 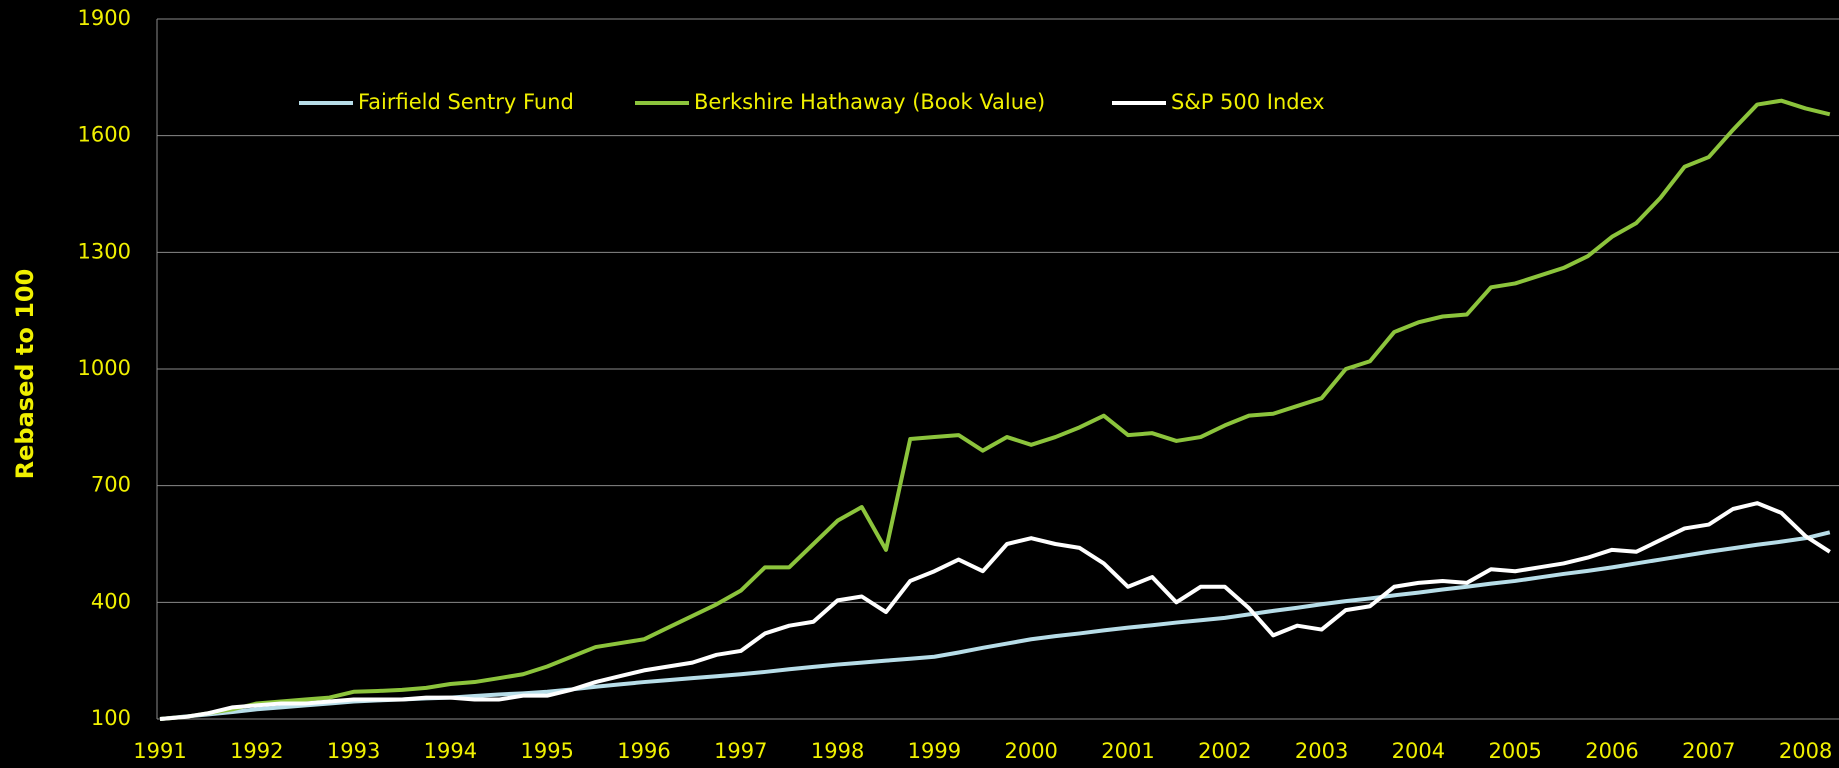 What do you see at coordinates (111, 718) in the screenshot?
I see `y-tick-label: 100` at bounding box center [111, 718].